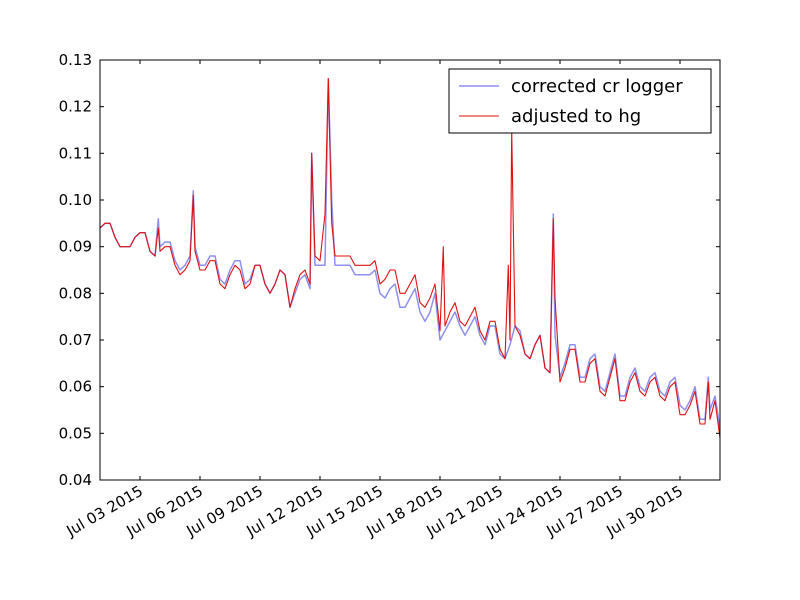 The image size is (800, 600). What do you see at coordinates (75, 387) in the screenshot?
I see `y-tick-label: 0.06` at bounding box center [75, 387].